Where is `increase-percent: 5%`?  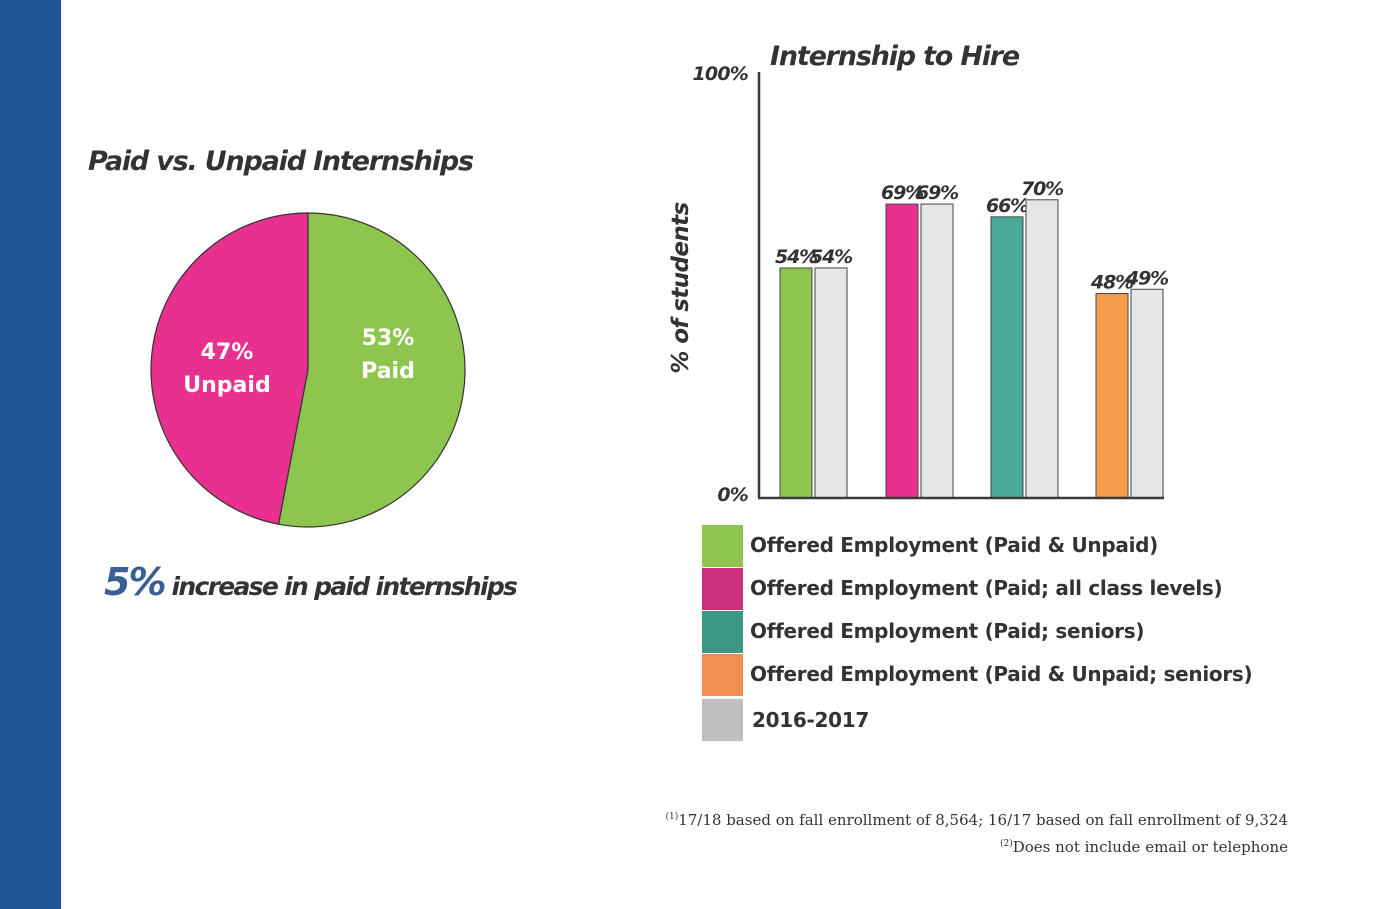
increase-percent: 5% is located at coordinates (135, 582).